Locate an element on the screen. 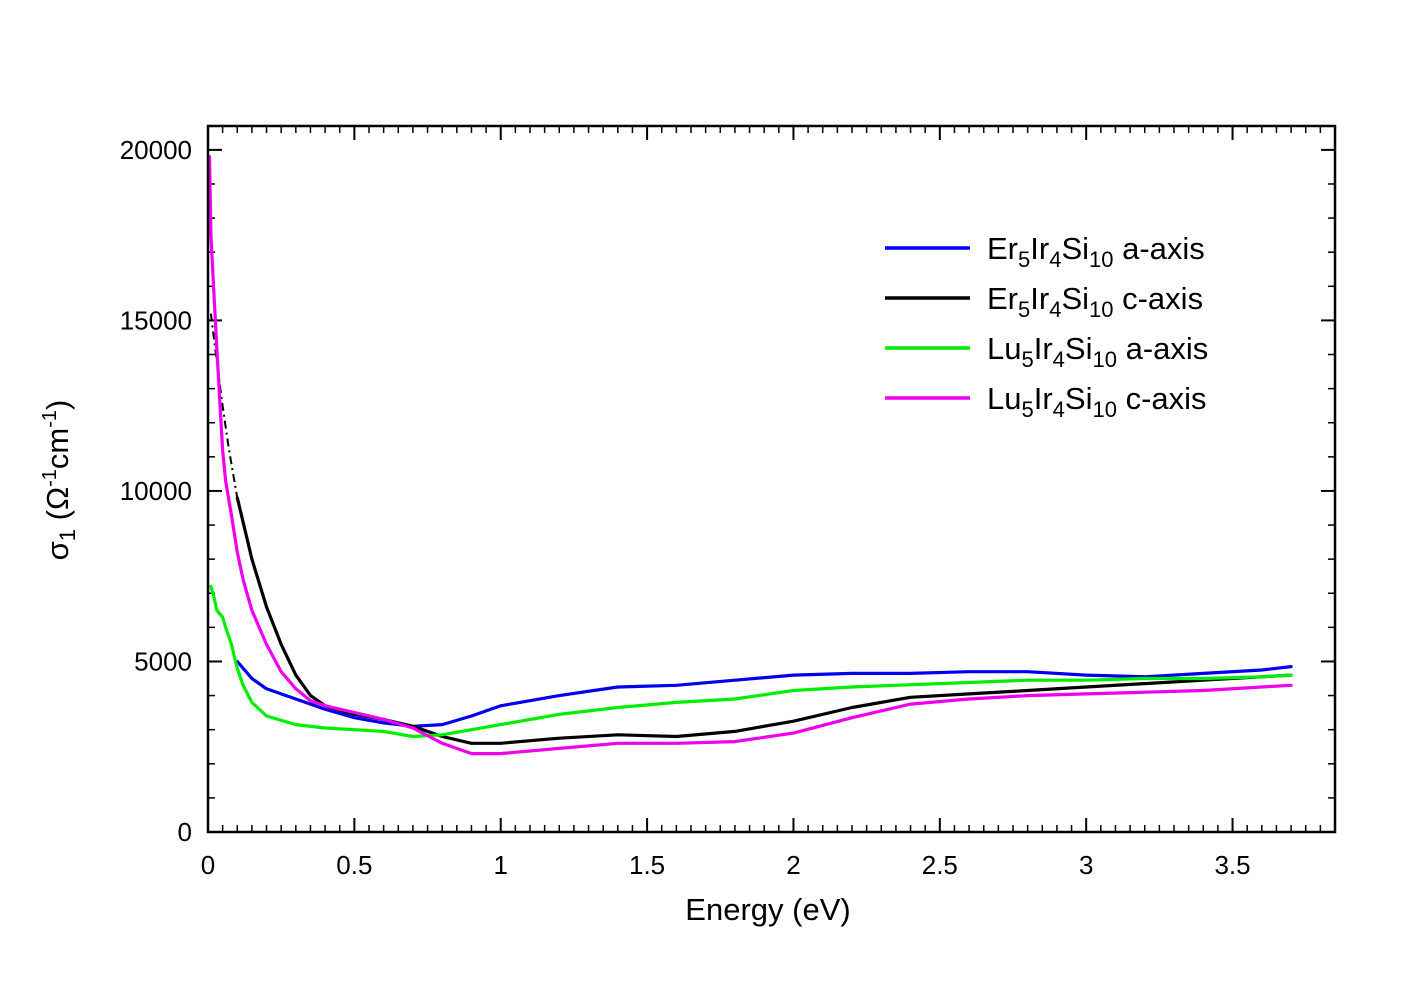 The width and height of the screenshot is (1417, 1000). x-tick-label: 3 is located at coordinates (1086, 865).